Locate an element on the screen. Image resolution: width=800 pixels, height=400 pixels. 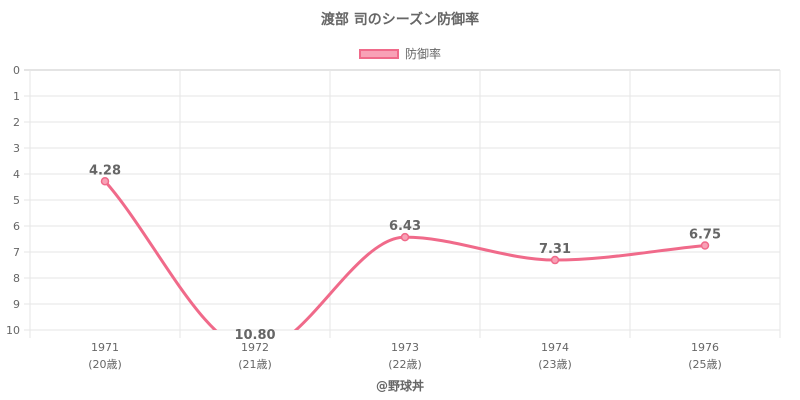
x-tick-label: 1972 is located at coordinates (255, 347).